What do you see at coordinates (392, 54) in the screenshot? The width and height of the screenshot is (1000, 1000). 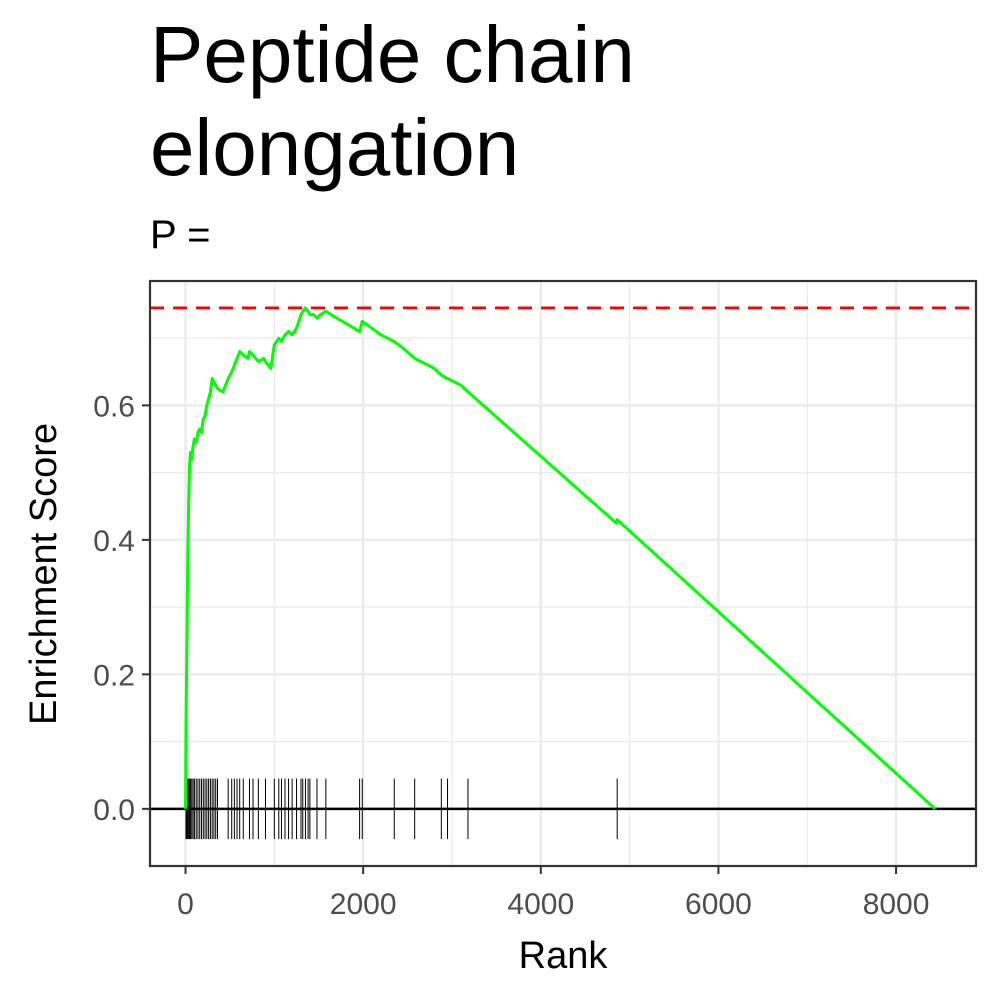 I see `title-line-1: Peptide chain` at bounding box center [392, 54].